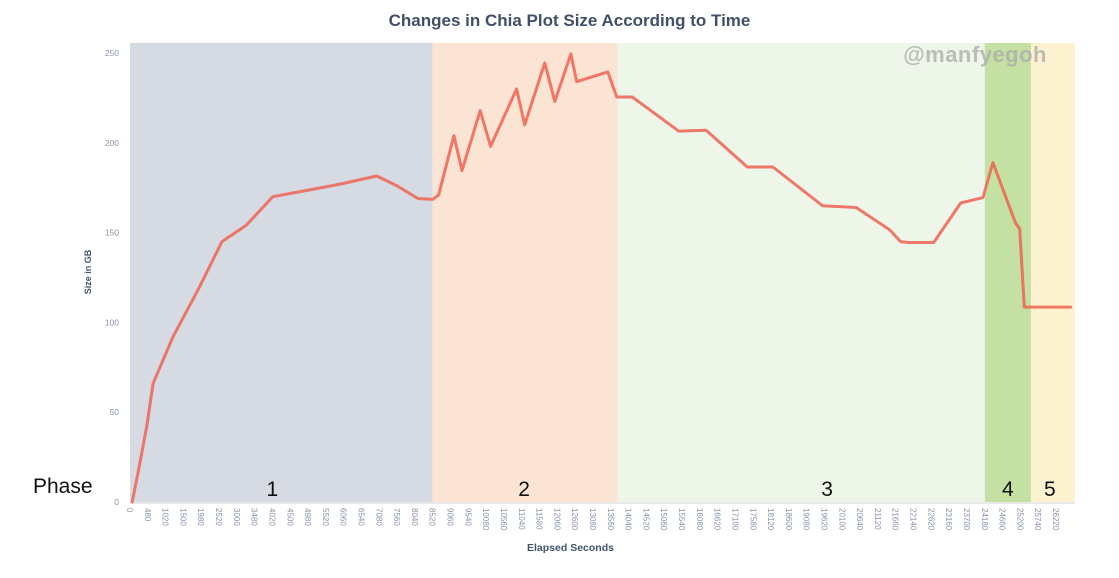 This screenshot has height=578, width=1119. Describe the element at coordinates (112, 53) in the screenshot. I see `y-tick-label: 250` at that location.